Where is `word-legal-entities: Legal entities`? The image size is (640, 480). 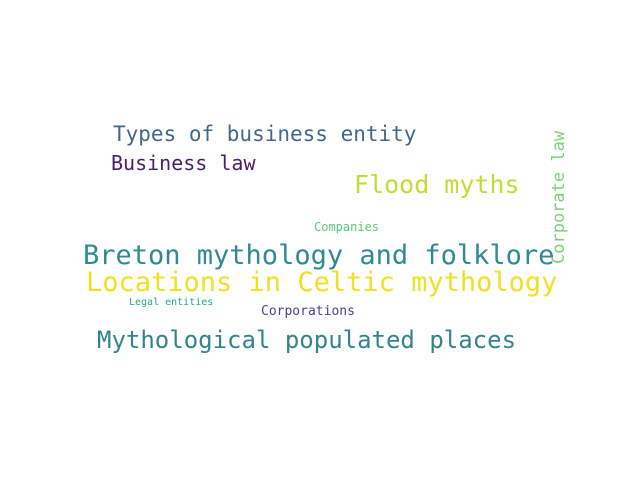 word-legal-entities: Legal entities is located at coordinates (171, 302).